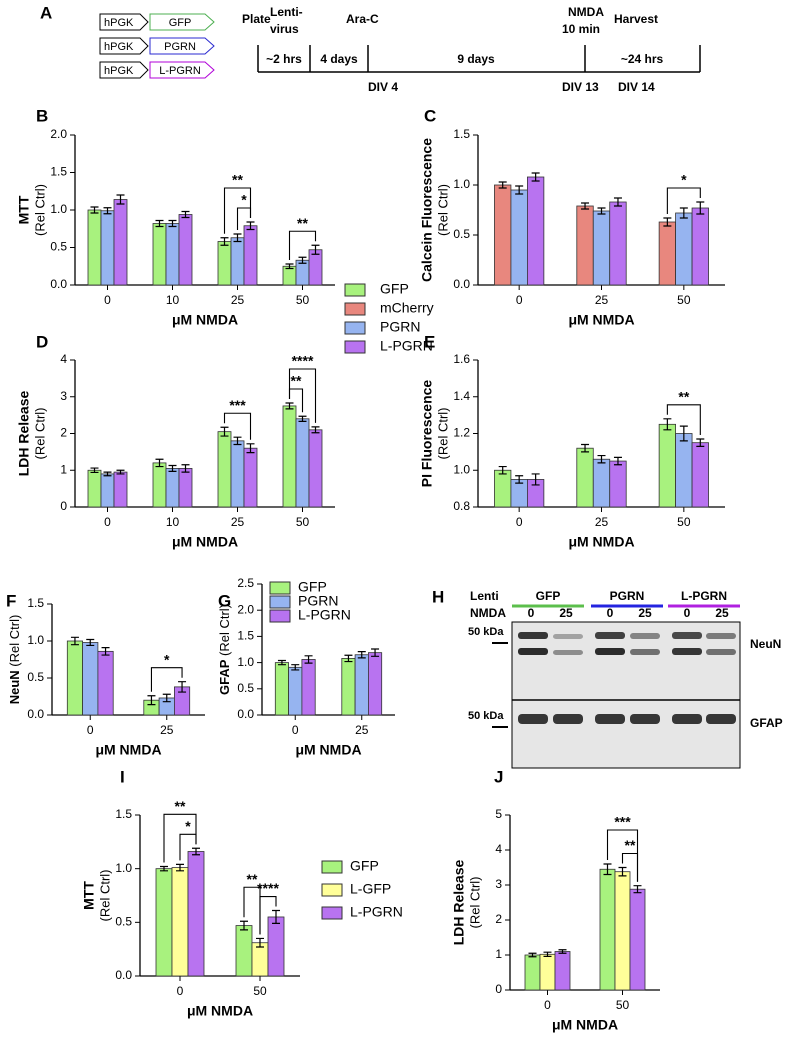 Image resolution: width=789 pixels, height=1043 pixels. I want to click on y-tick-label: 0.0, so click(123, 975).